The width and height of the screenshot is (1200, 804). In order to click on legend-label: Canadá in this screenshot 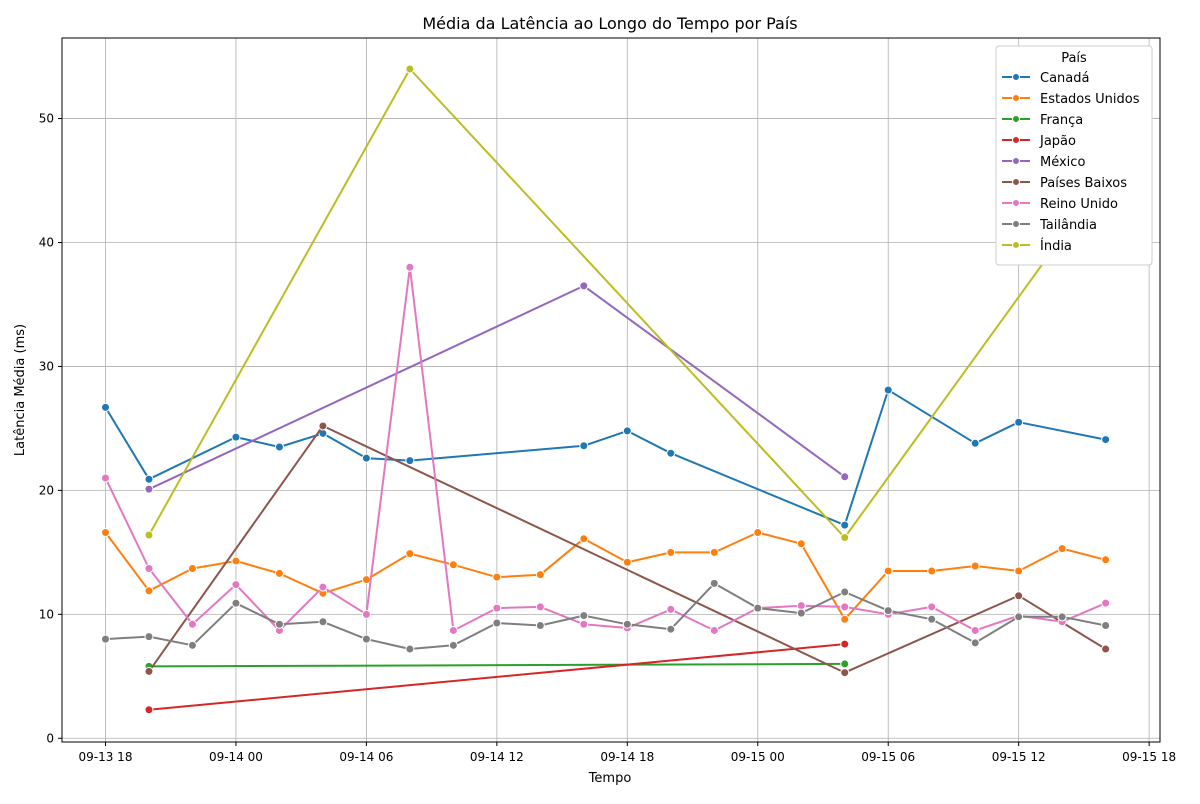, I will do `click(1064, 78)`.